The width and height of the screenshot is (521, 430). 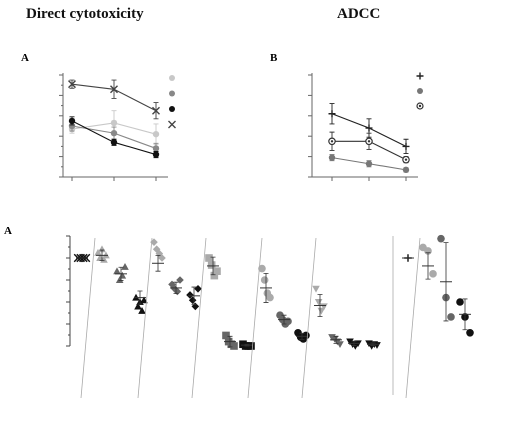 I want to click on panel-igg-dot-plot, so click(x=433, y=316).